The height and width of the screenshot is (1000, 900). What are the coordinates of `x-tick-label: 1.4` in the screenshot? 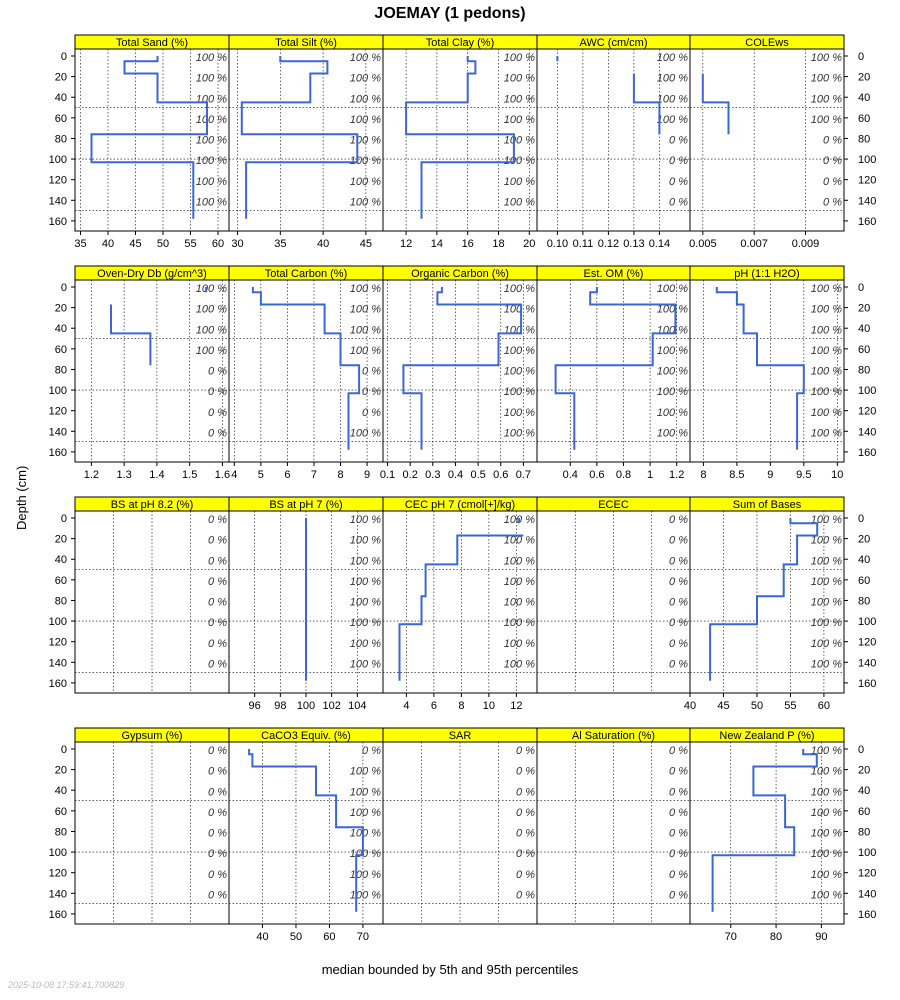 It's located at (156, 475).